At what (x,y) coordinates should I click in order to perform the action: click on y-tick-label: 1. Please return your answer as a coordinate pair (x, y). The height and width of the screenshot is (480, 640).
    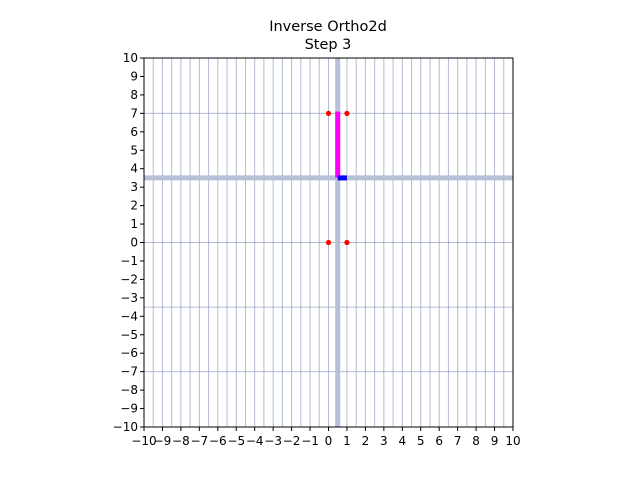
    Looking at the image, I should click on (134, 224).